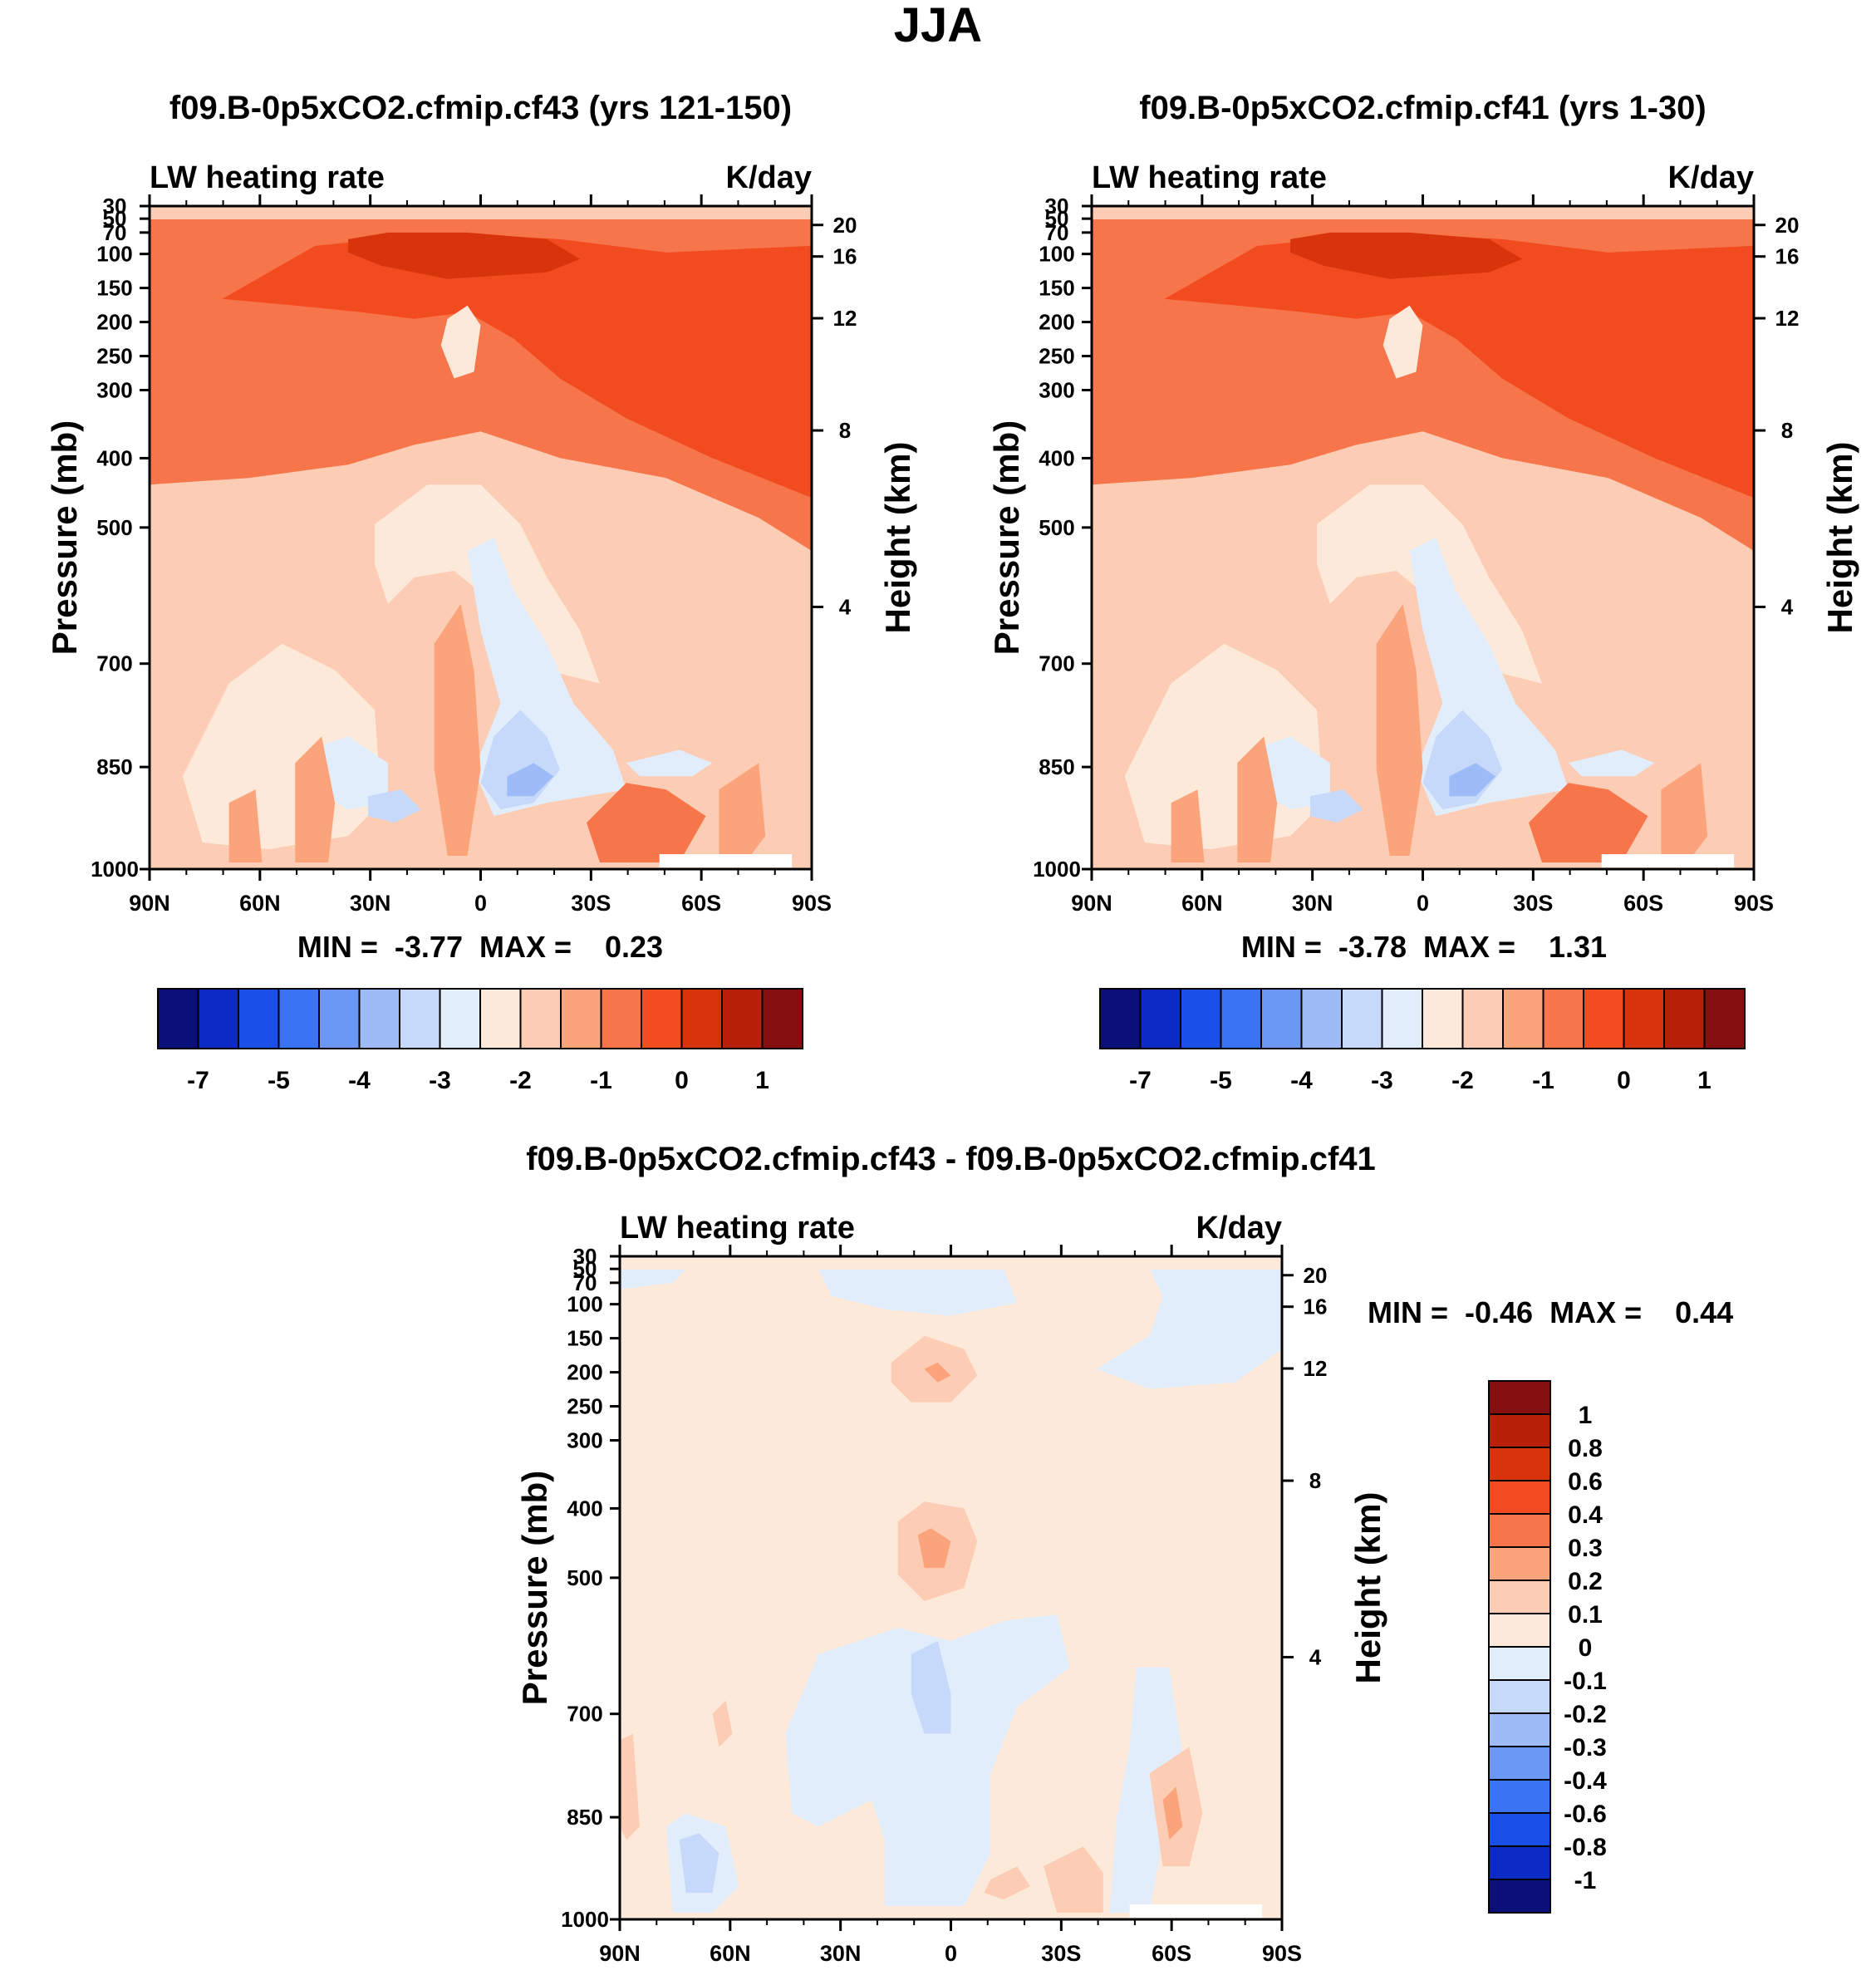 The image size is (1876, 1980). Describe the element at coordinates (1643, 903) in the screenshot. I see `x-tick-label: 60S` at that location.